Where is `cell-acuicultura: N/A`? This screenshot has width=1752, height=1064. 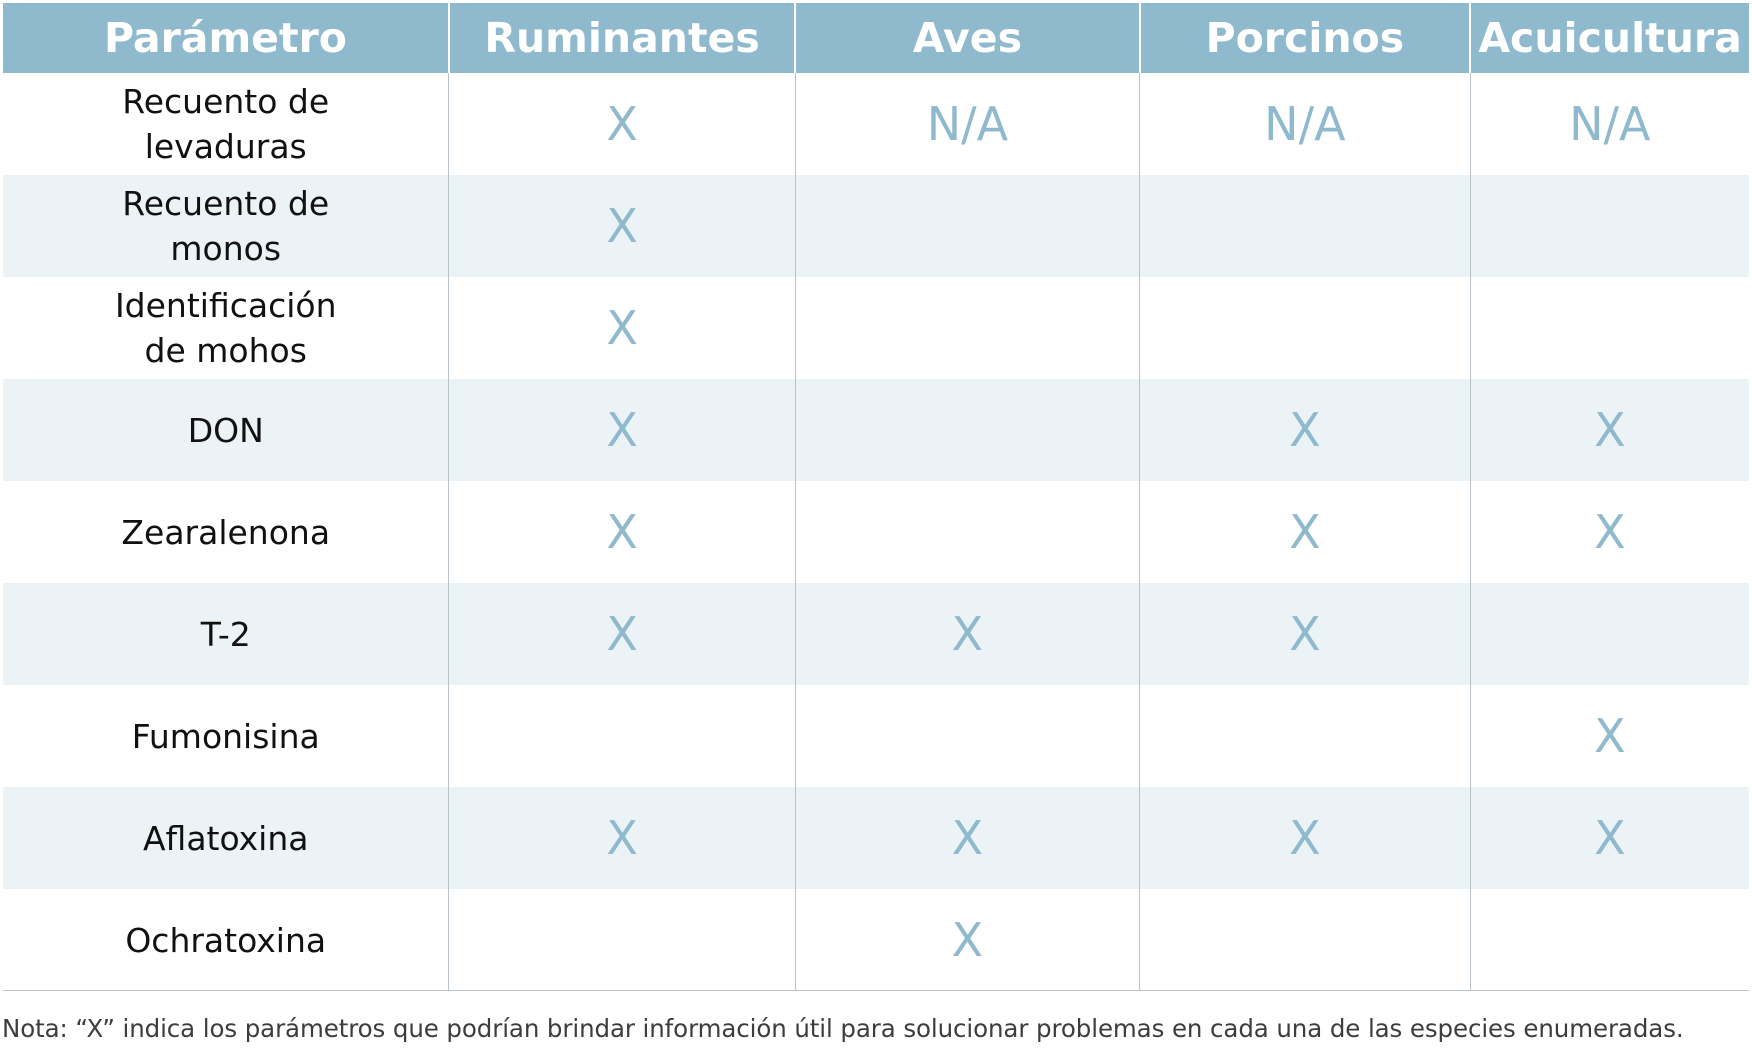 cell-acuicultura: N/A is located at coordinates (1610, 124).